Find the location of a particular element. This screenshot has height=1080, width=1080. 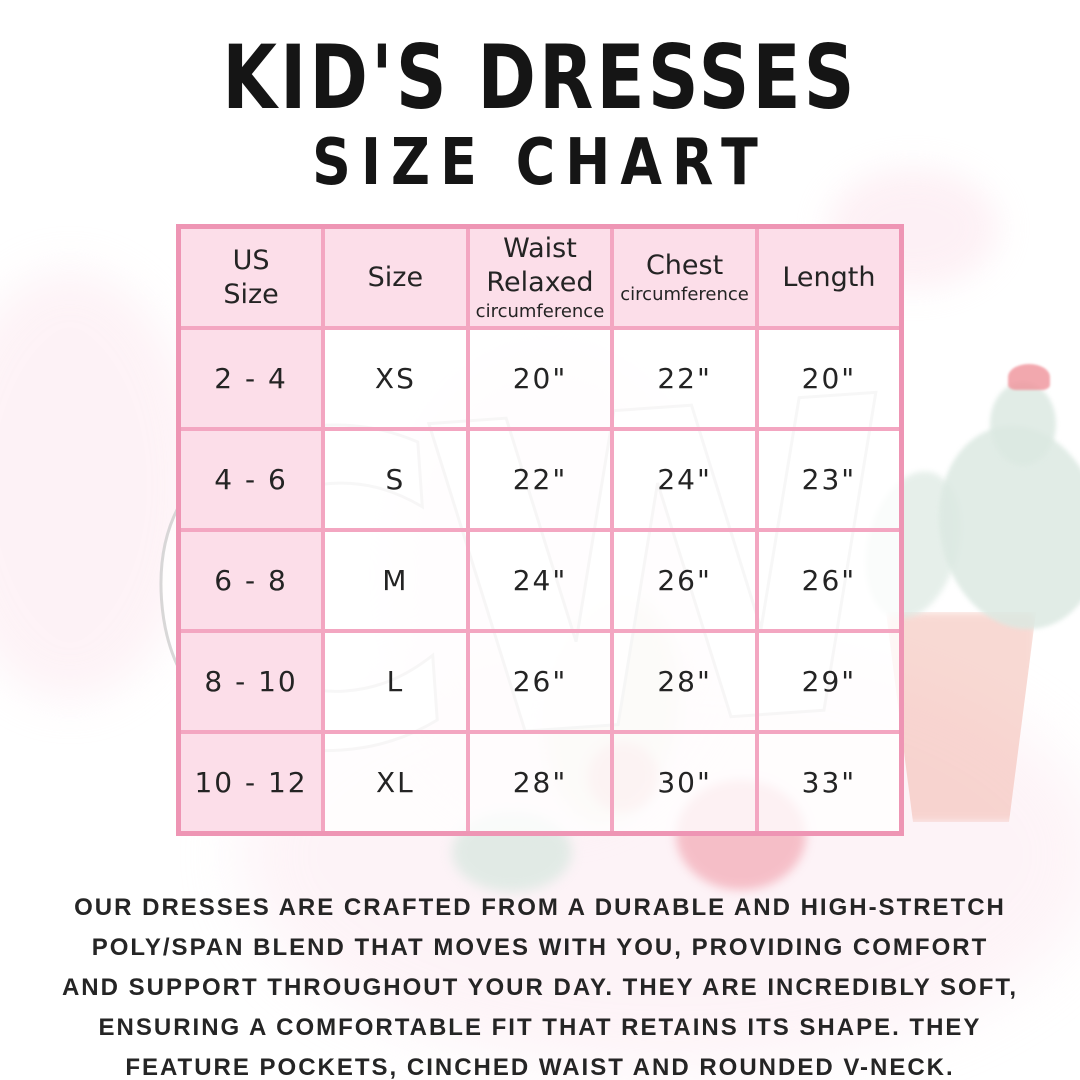

length-cell: 33" is located at coordinates (829, 783).